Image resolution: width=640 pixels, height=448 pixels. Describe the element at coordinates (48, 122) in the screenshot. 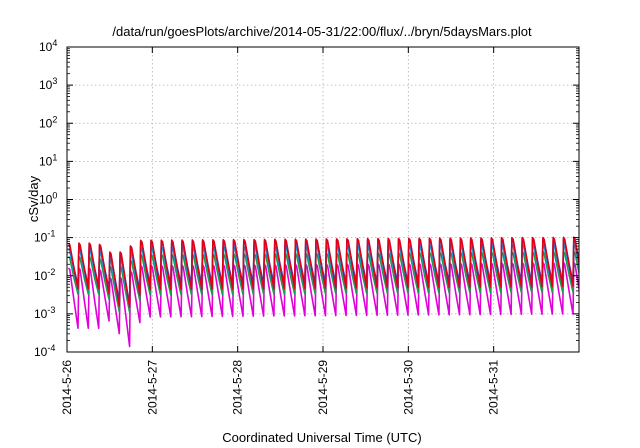

I see `y-tick-label: 10²` at that location.